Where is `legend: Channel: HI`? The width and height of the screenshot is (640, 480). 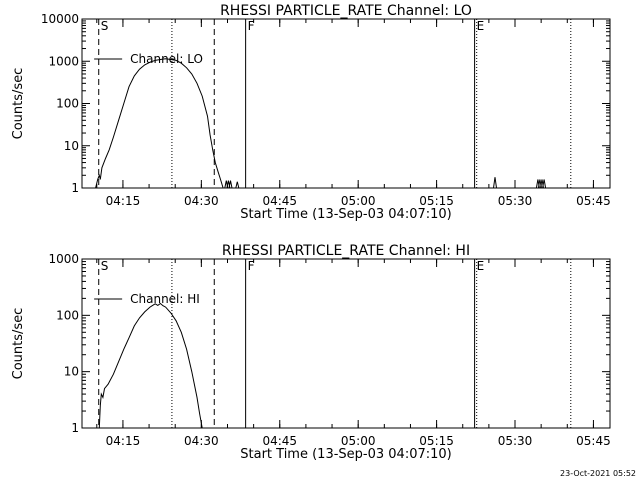 legend: Channel: HI is located at coordinates (147, 299).